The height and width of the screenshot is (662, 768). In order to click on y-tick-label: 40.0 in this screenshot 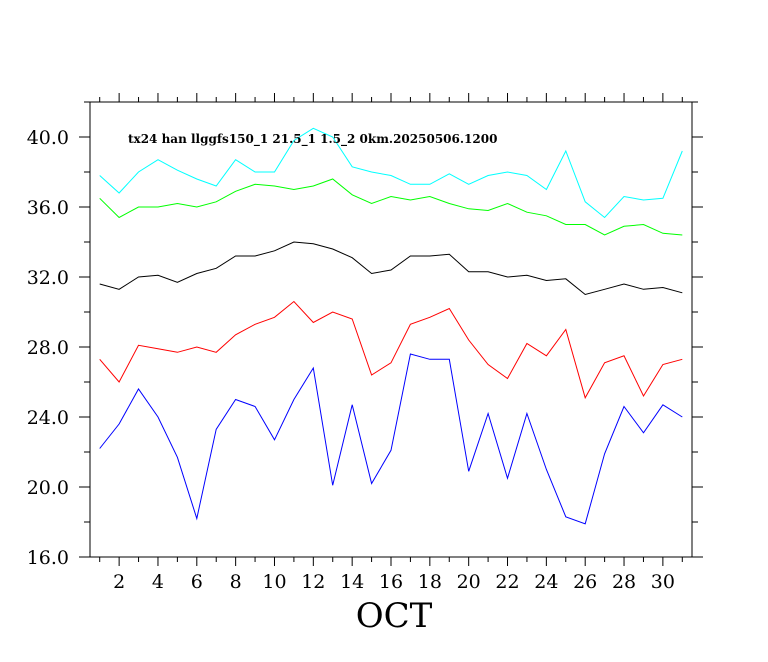, I will do `click(48, 138)`.